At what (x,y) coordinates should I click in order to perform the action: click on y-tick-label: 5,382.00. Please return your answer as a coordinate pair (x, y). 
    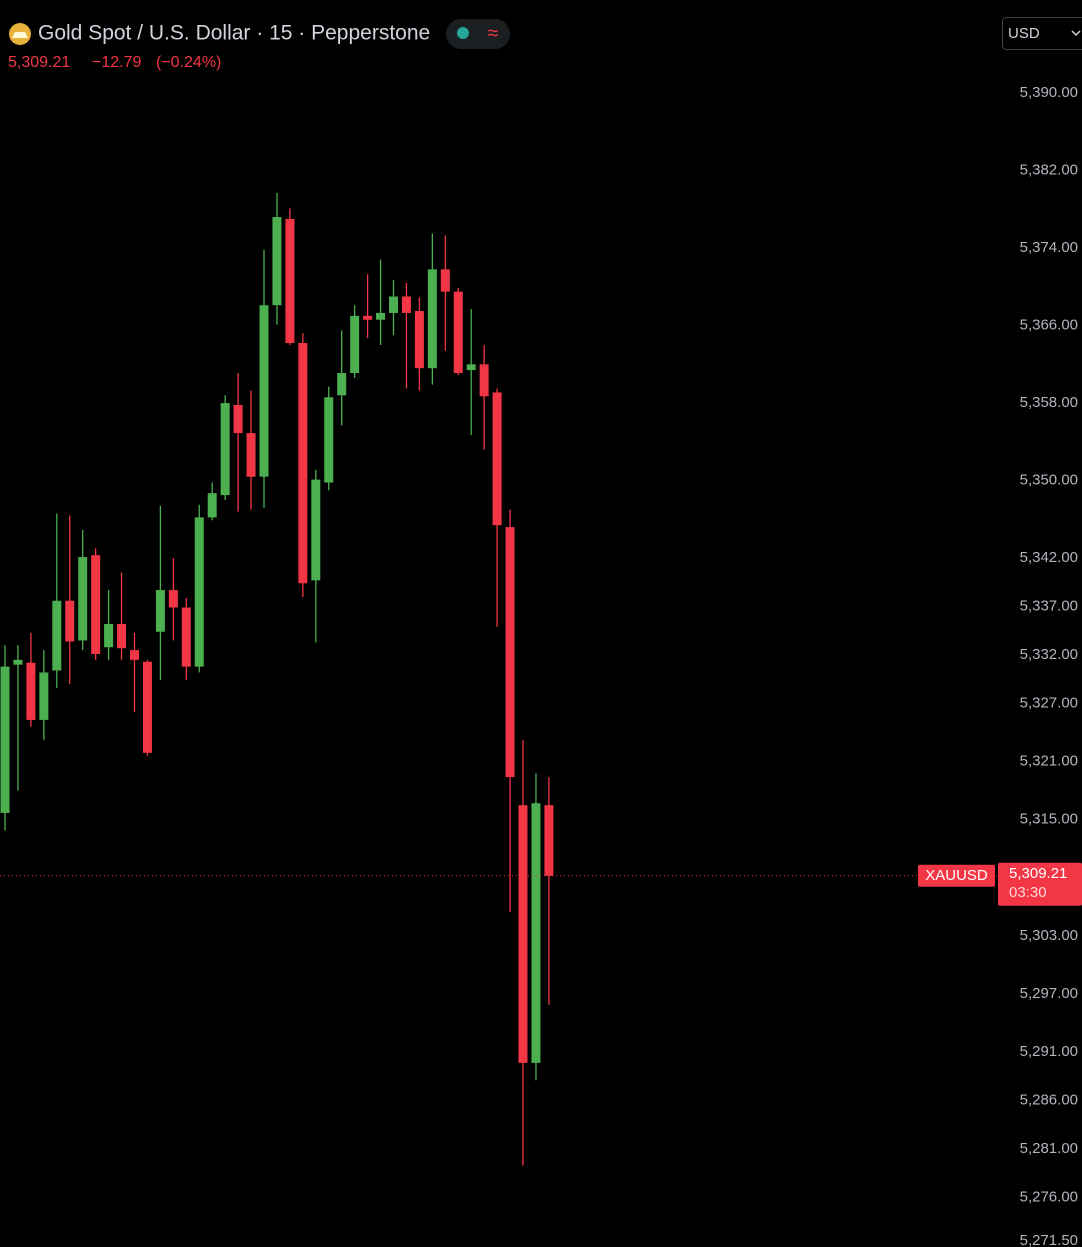
    Looking at the image, I should click on (1049, 169).